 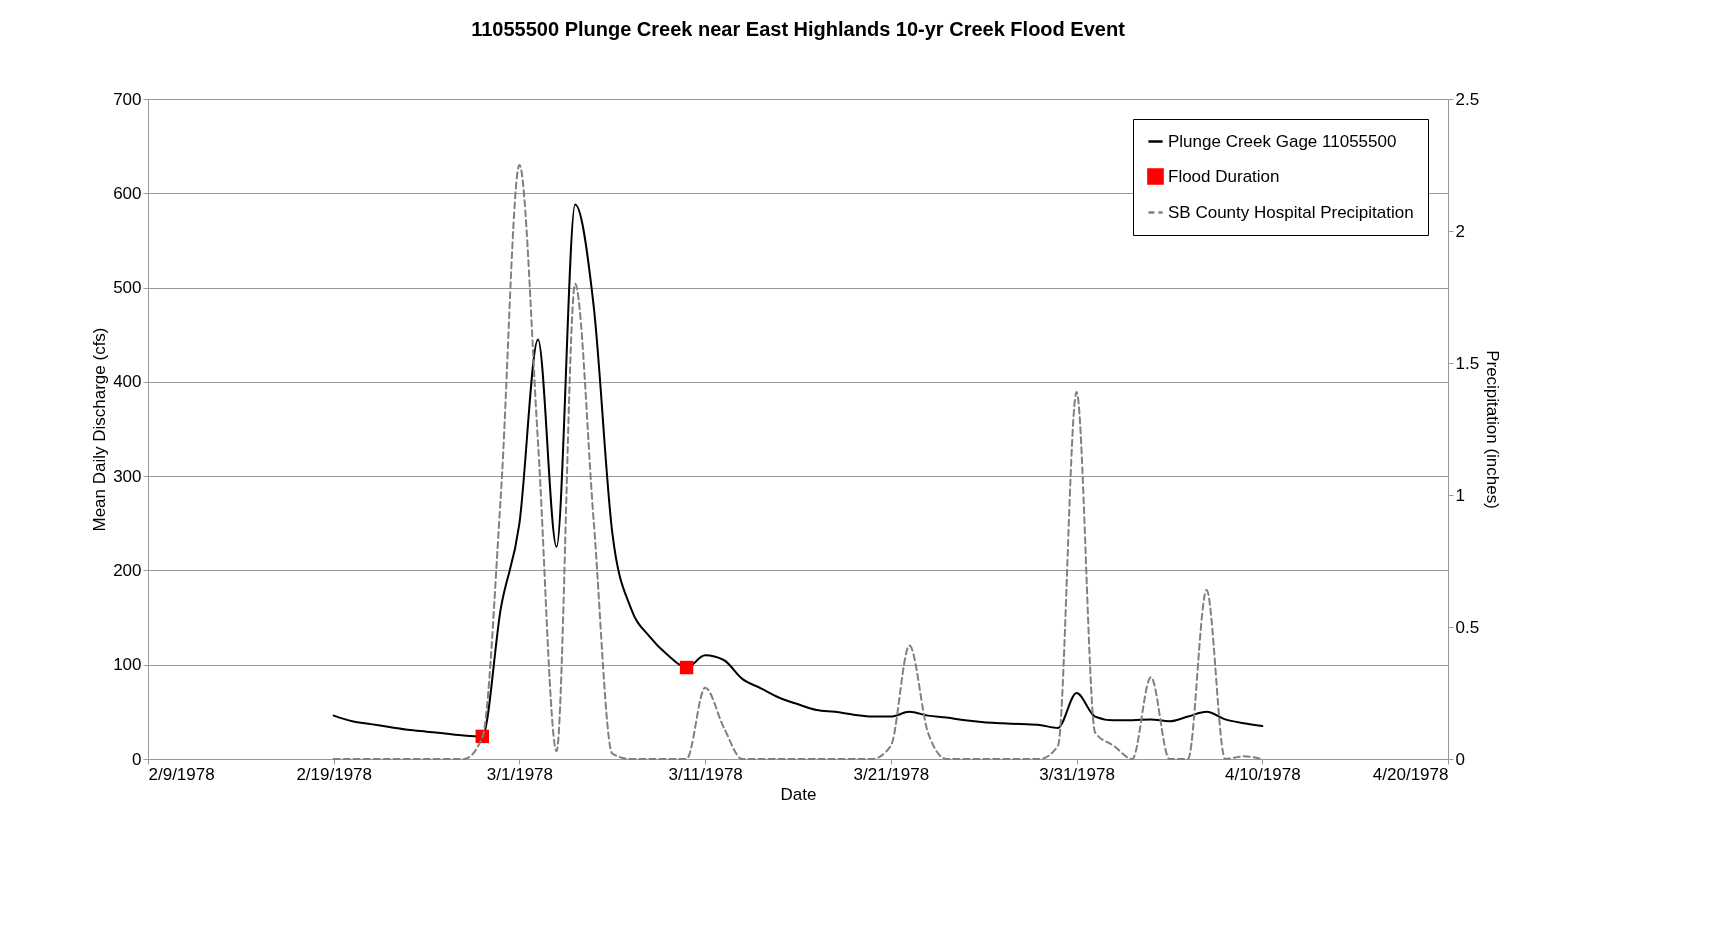 I want to click on y-tick-label: 700, so click(x=127, y=99).